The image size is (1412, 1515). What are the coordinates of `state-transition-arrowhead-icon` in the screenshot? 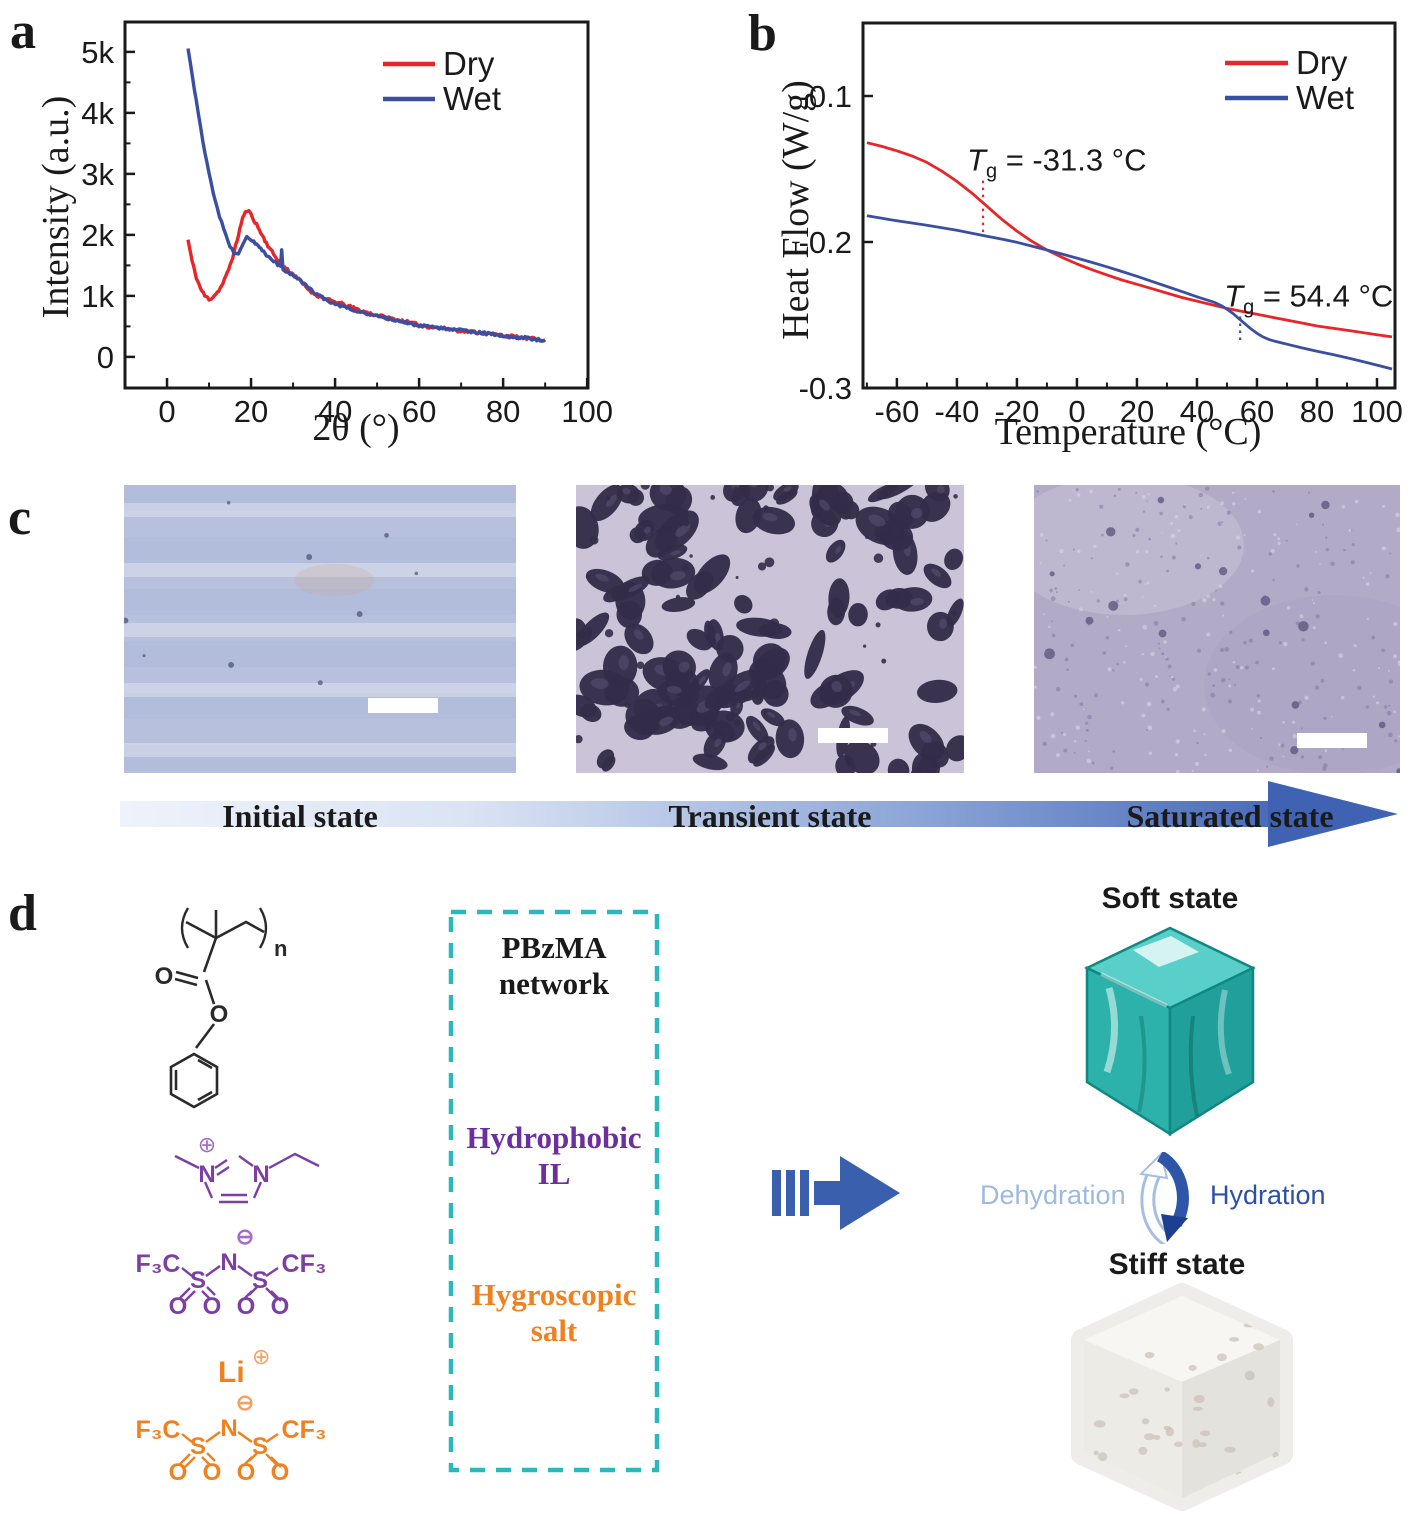 It's located at (1333, 814).